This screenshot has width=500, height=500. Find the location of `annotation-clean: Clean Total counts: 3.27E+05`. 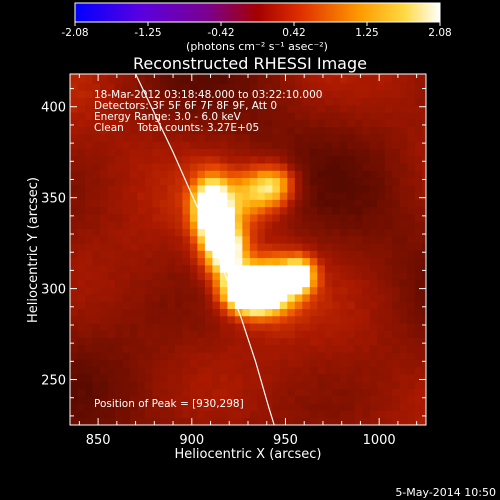

annotation-clean: Clean Total counts: 3.27E+05 is located at coordinates (176, 128).